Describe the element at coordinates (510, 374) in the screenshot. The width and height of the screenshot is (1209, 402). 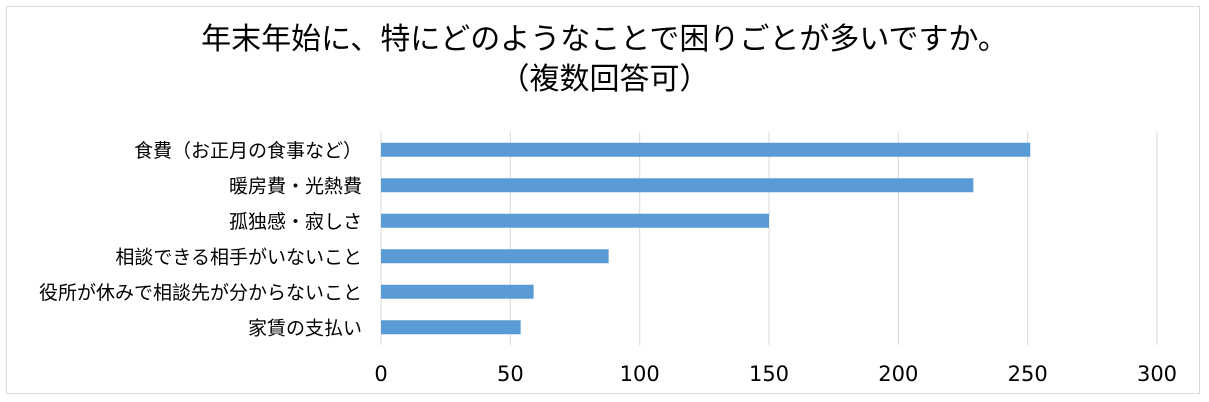
I see `x-tick-label: 50` at that location.